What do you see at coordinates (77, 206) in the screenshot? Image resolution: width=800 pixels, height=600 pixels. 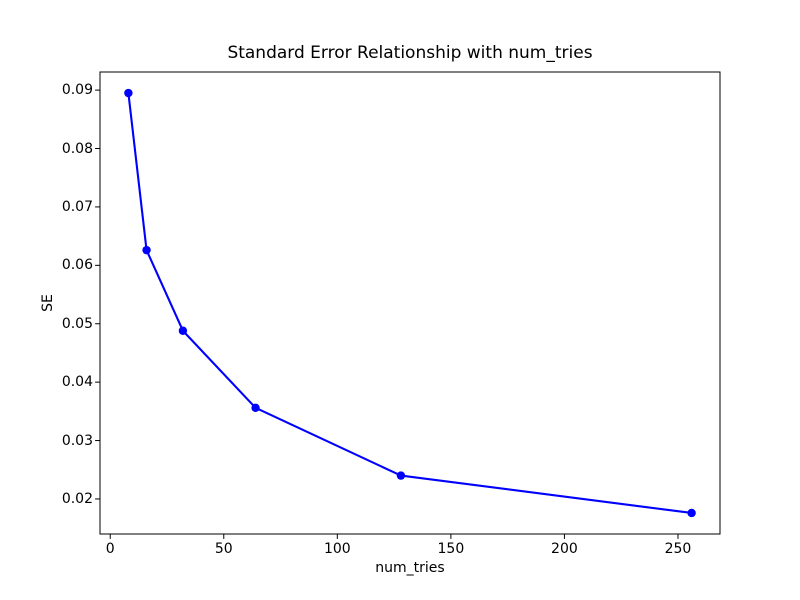 I see `y-tick-label-5: 0.07` at bounding box center [77, 206].